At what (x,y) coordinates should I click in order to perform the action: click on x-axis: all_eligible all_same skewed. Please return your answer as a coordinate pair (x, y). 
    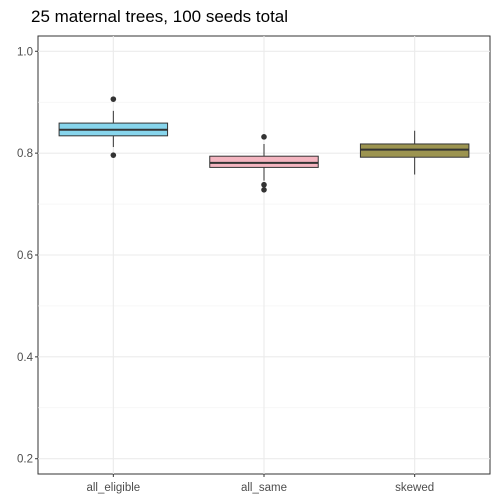
    Looking at the image, I should click on (260, 484).